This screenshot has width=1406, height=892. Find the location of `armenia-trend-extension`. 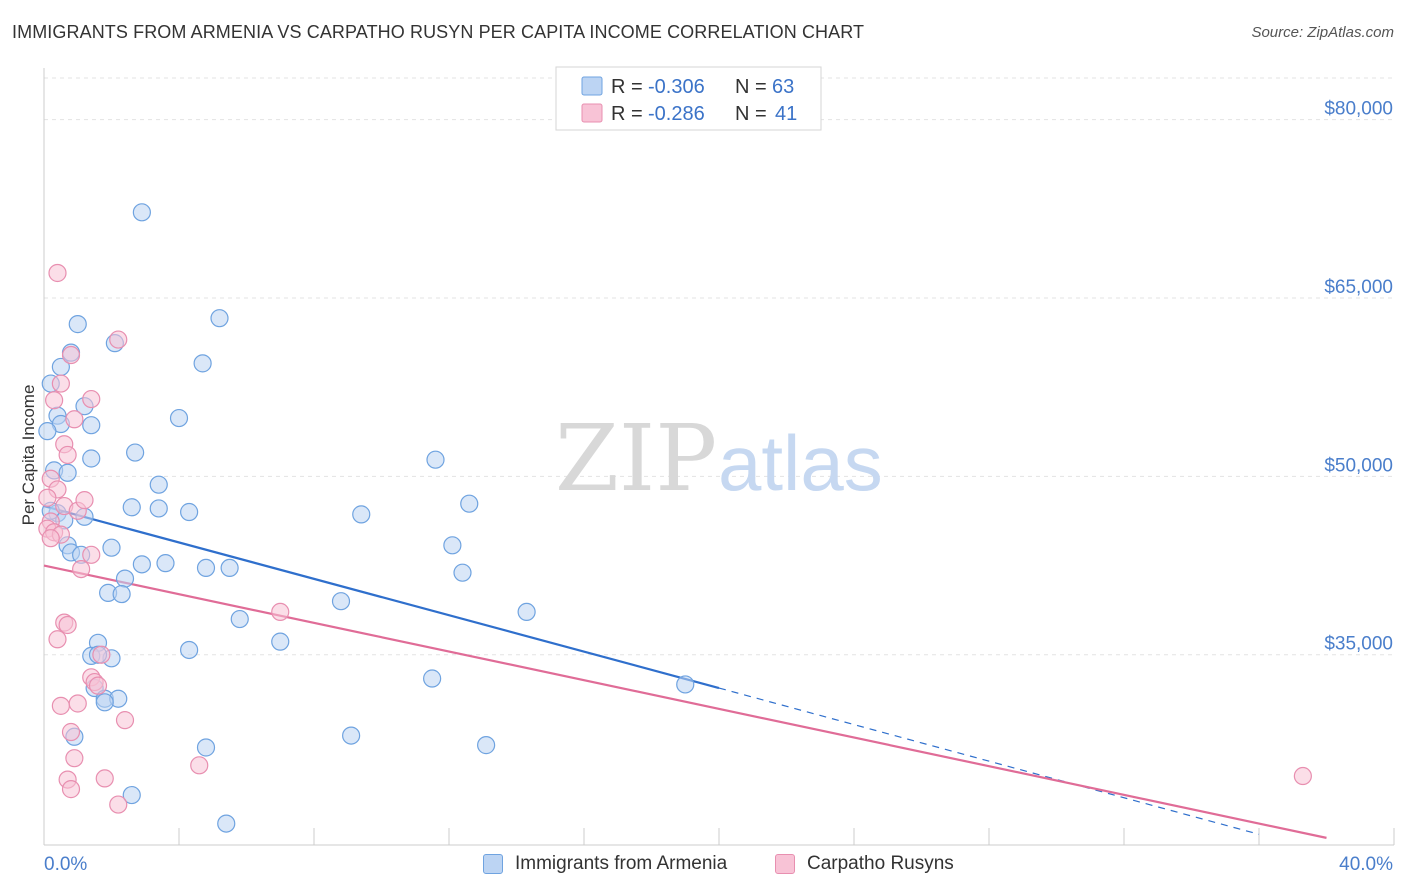

armenia-trend-extension is located at coordinates (989, 761).